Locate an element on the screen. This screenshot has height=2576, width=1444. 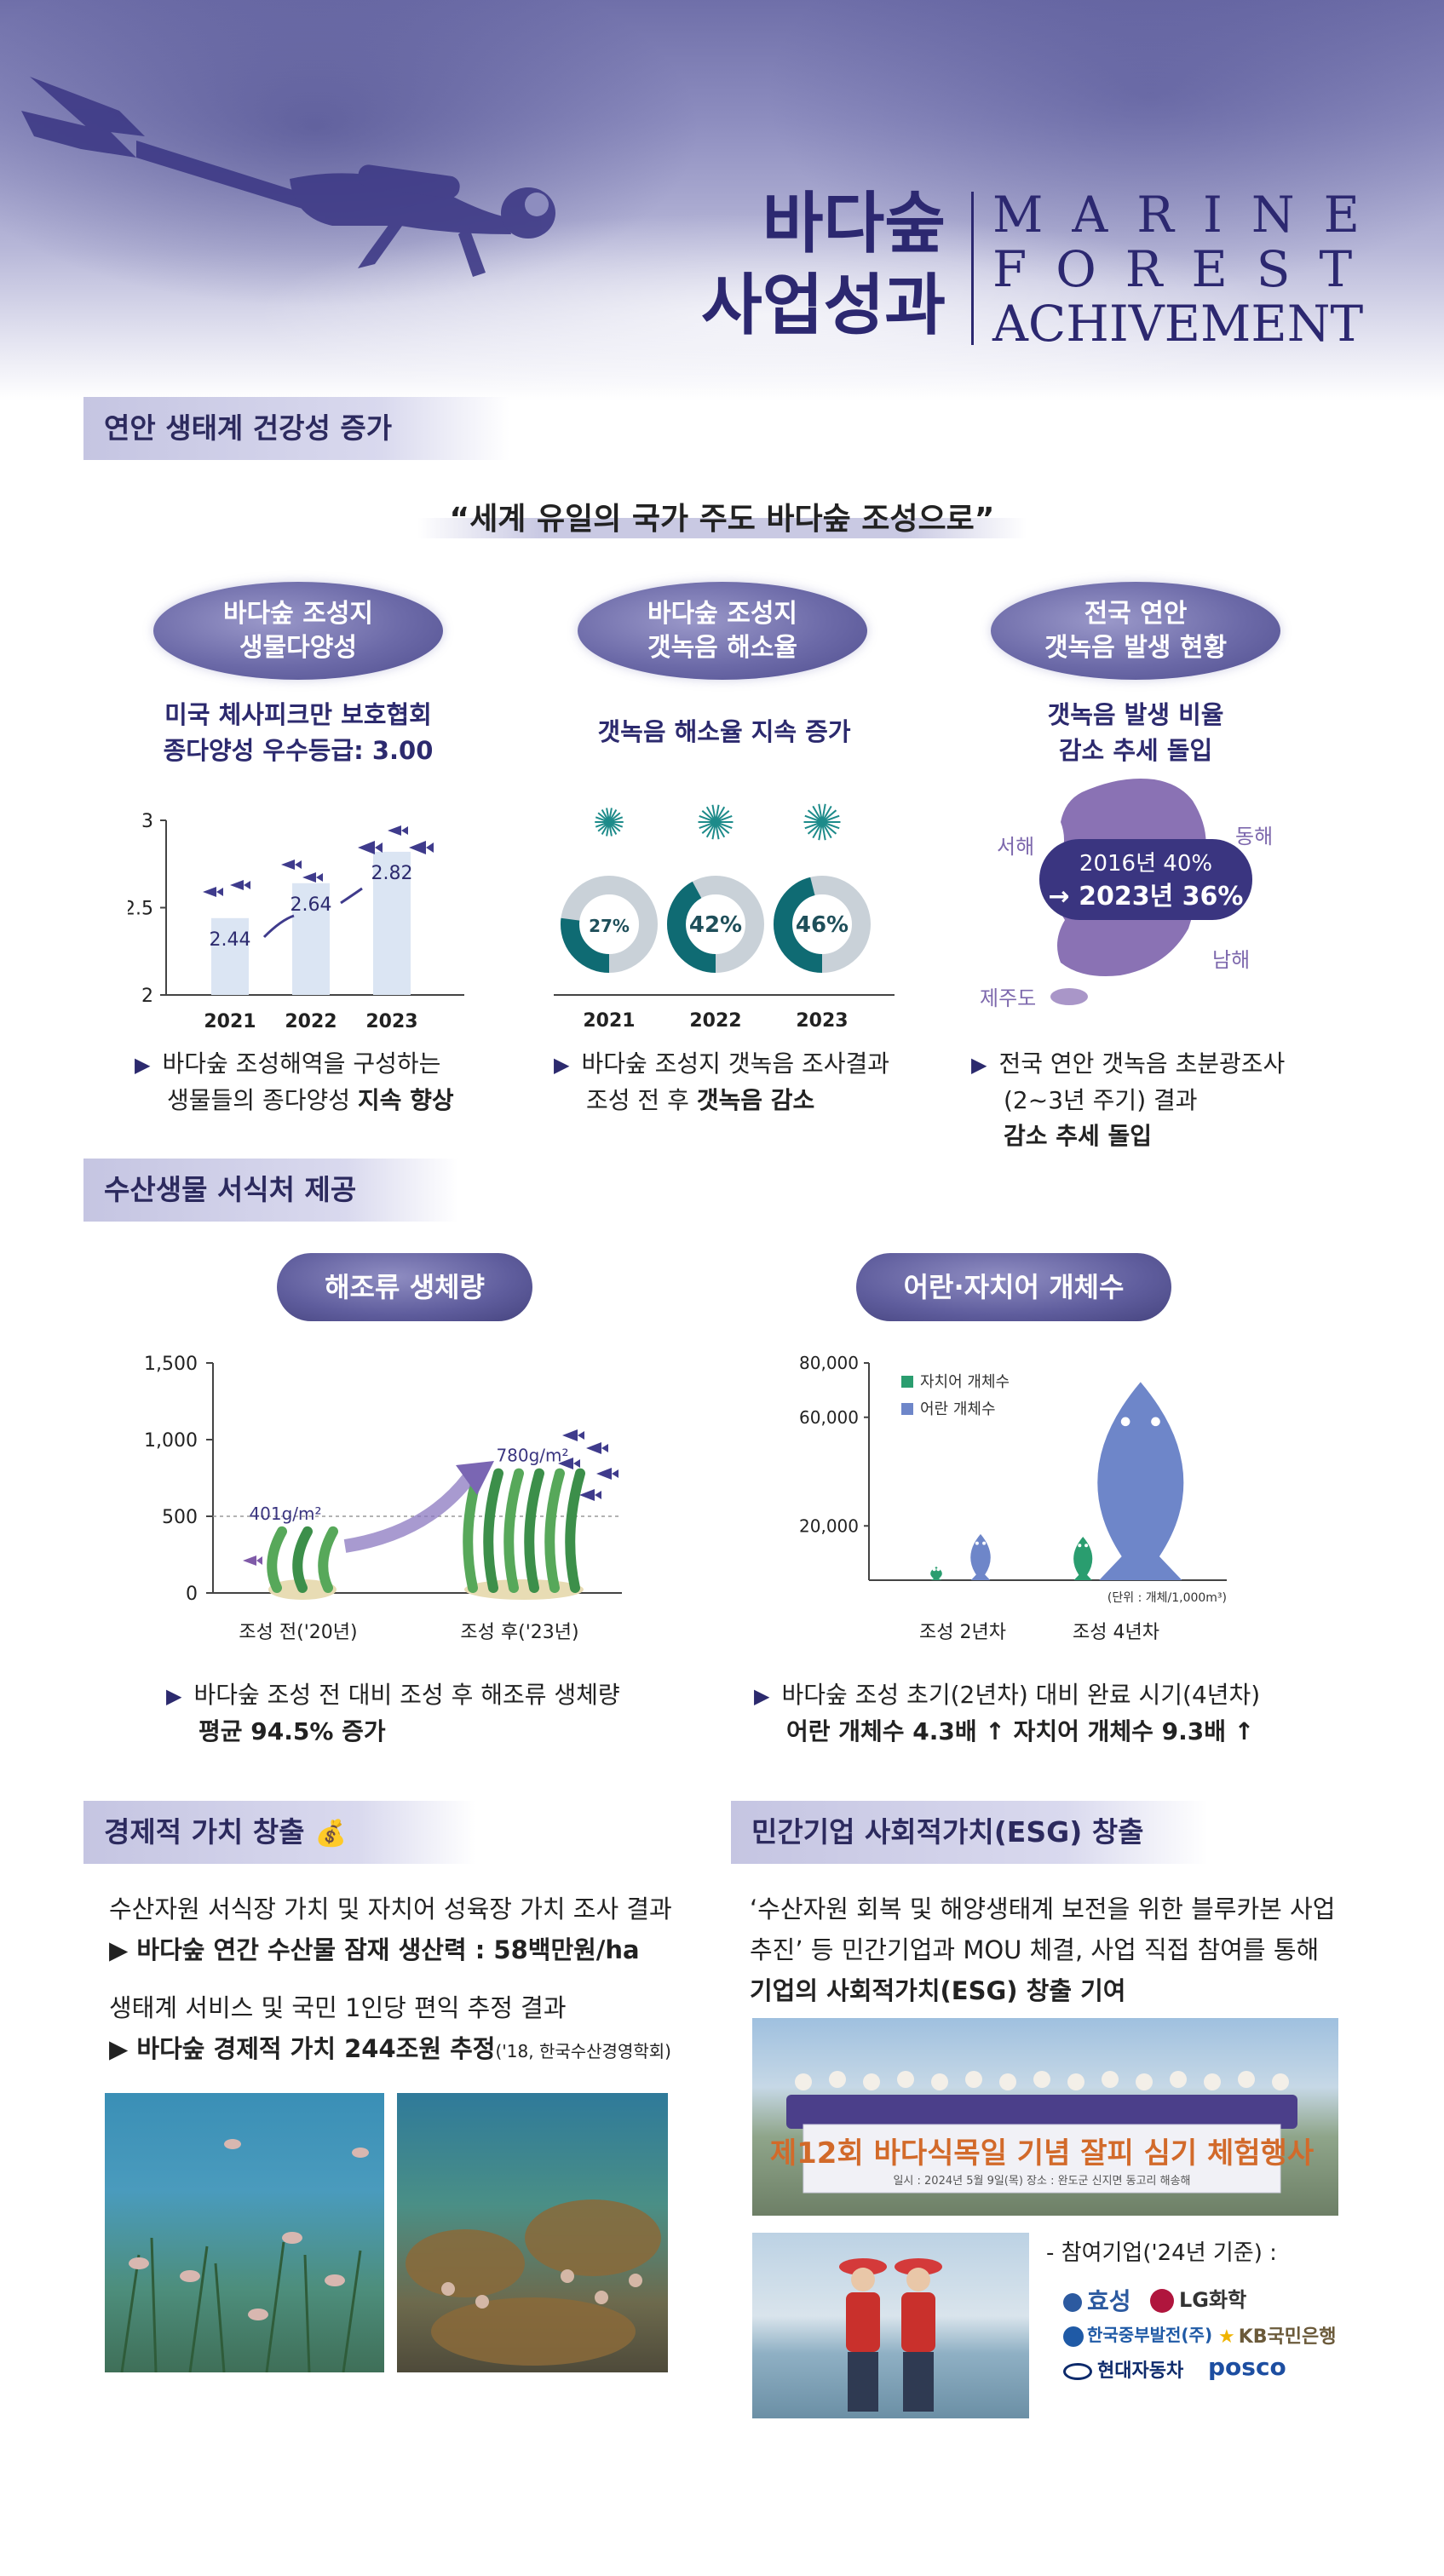
title-english: MARINE FOREST ACHIVEMENT is located at coordinates (1187, 269).